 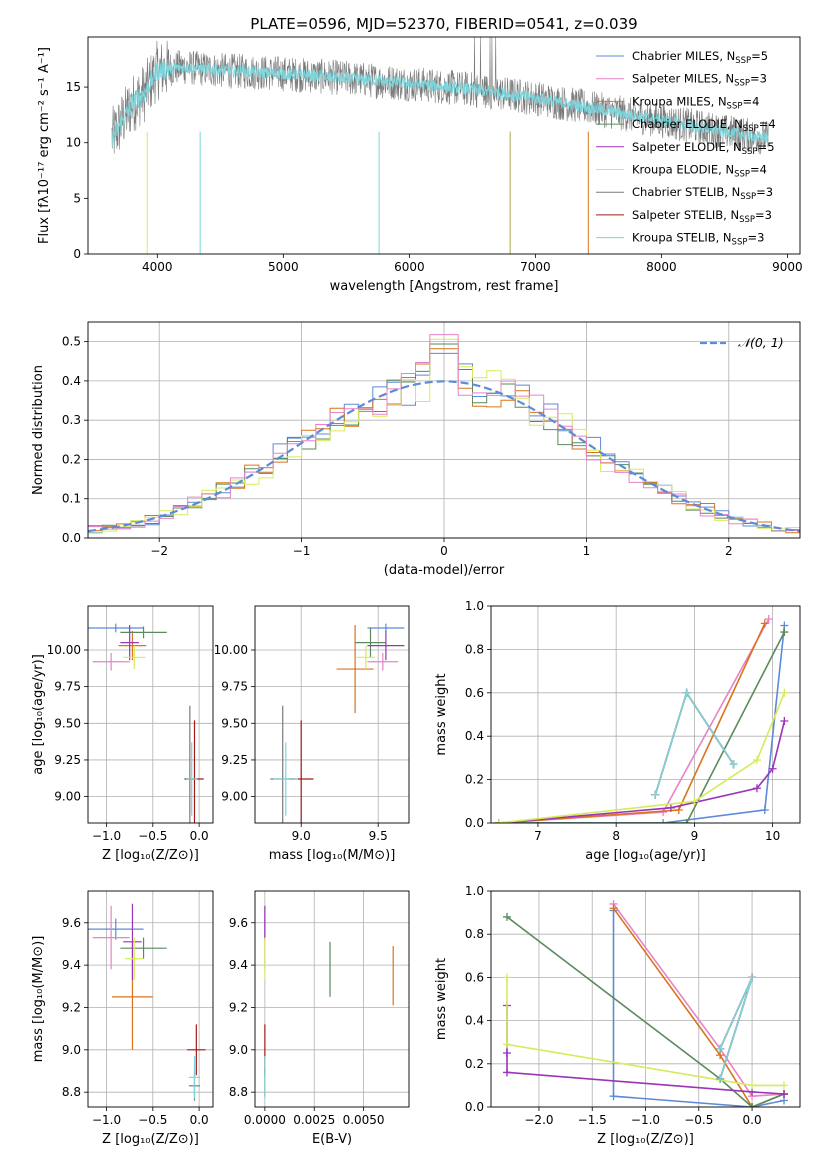 I want to click on x-tick-label: 9000, so click(x=787, y=267).